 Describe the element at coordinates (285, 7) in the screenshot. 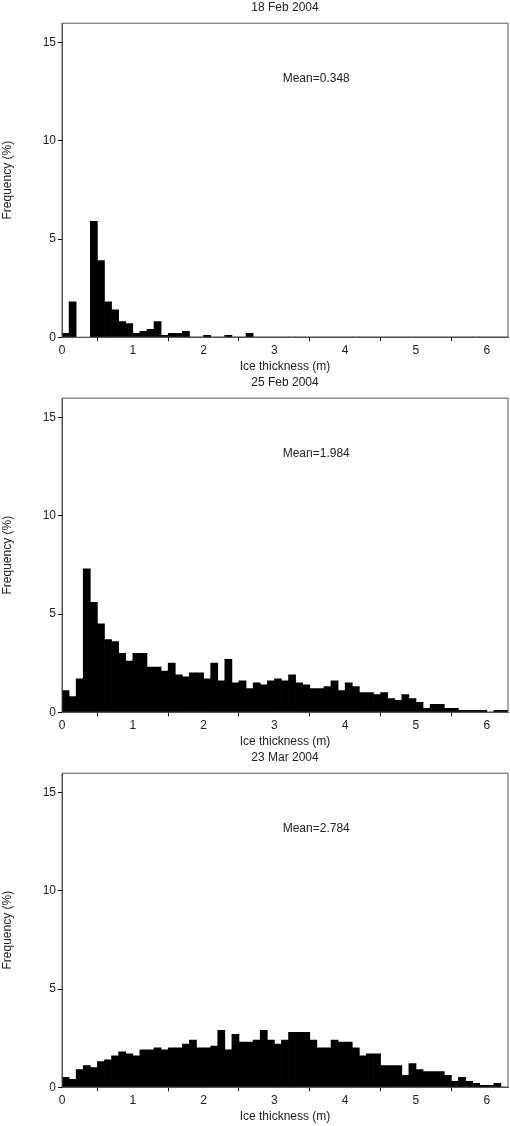

I see `chart-title: 18 Feb 2004` at that location.